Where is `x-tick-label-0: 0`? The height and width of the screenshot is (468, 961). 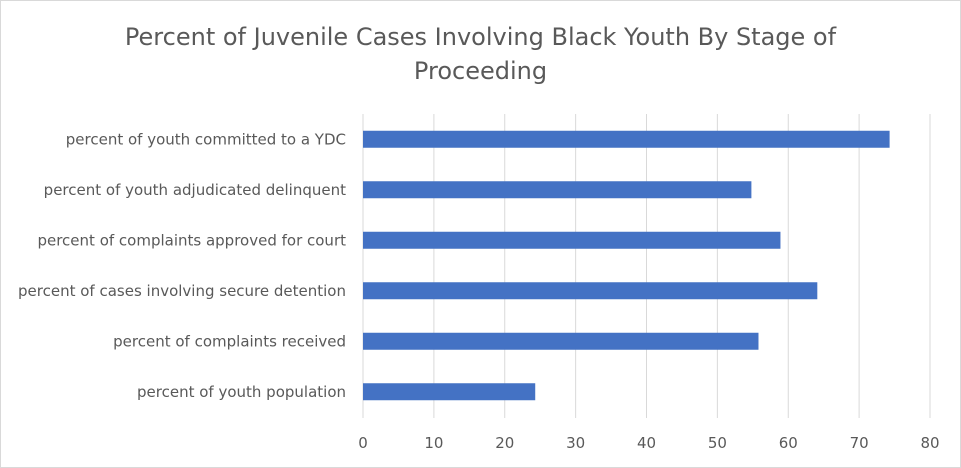
x-tick-label-0: 0 is located at coordinates (363, 443).